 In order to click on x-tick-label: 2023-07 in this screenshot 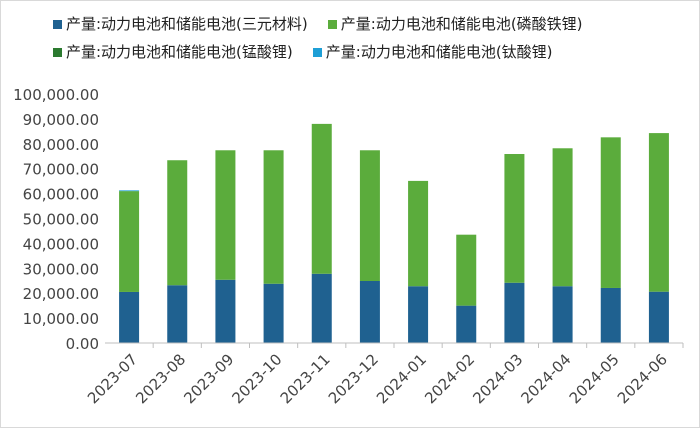, I will do `click(112, 378)`.